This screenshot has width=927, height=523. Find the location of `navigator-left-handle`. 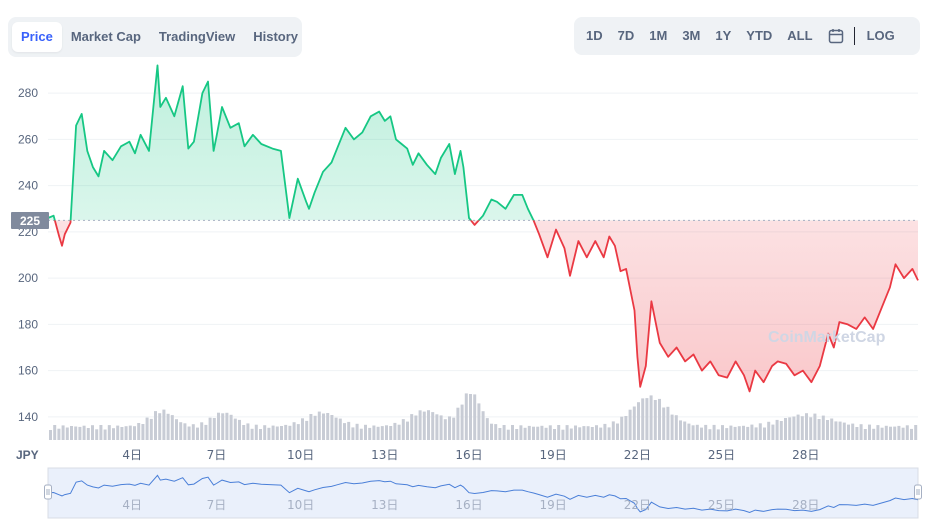

navigator-left-handle is located at coordinates (48, 492).